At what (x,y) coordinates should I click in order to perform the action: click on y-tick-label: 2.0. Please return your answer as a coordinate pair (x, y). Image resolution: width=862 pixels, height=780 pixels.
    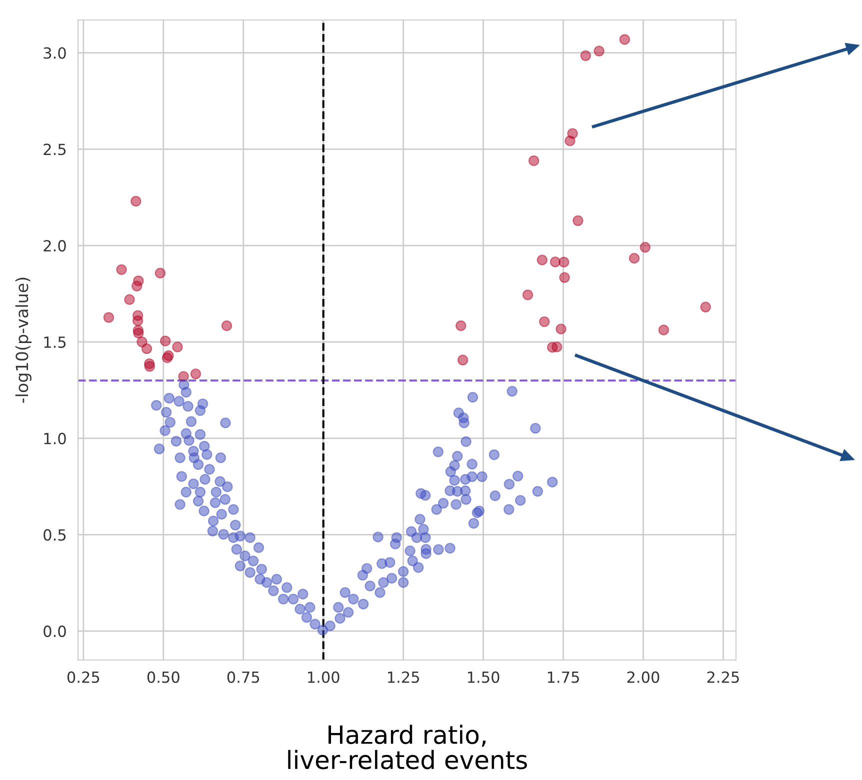
    Looking at the image, I should click on (55, 246).